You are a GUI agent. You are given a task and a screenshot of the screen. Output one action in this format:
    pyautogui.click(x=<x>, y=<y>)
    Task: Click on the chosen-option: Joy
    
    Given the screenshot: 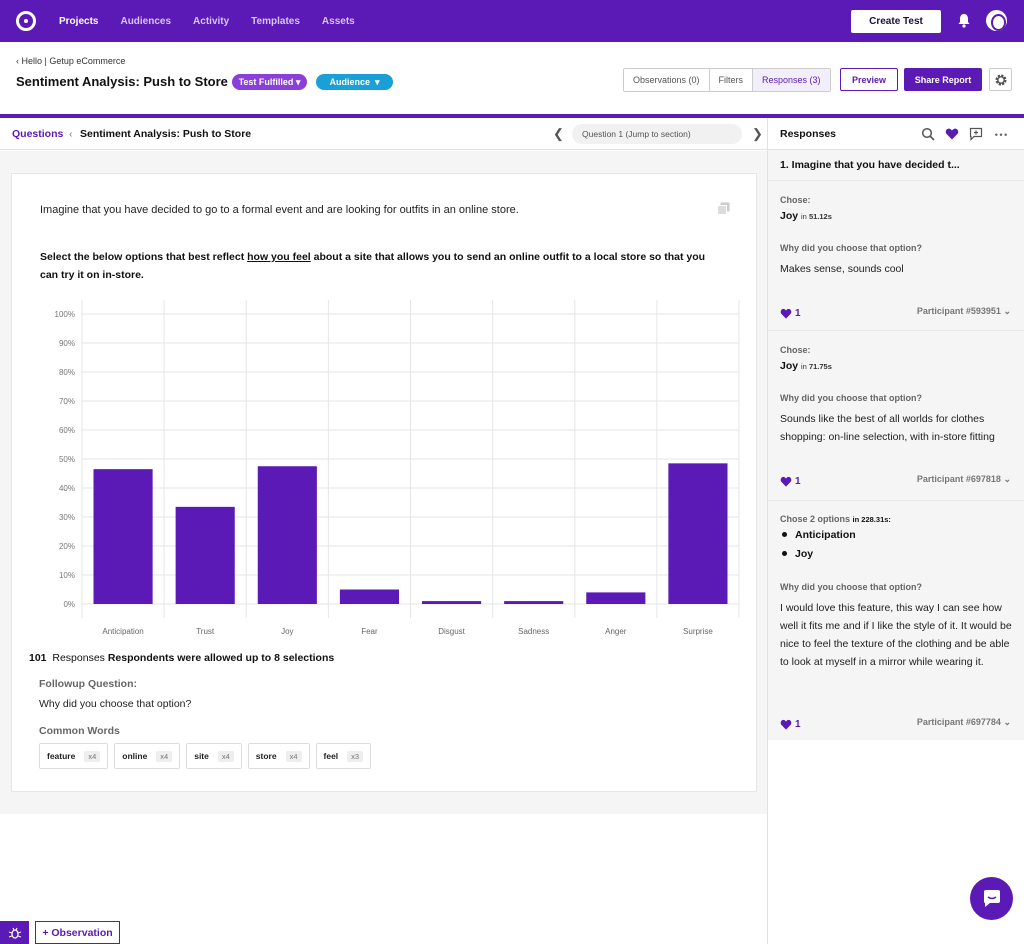 What is the action you would take?
    pyautogui.click(x=818, y=553)
    